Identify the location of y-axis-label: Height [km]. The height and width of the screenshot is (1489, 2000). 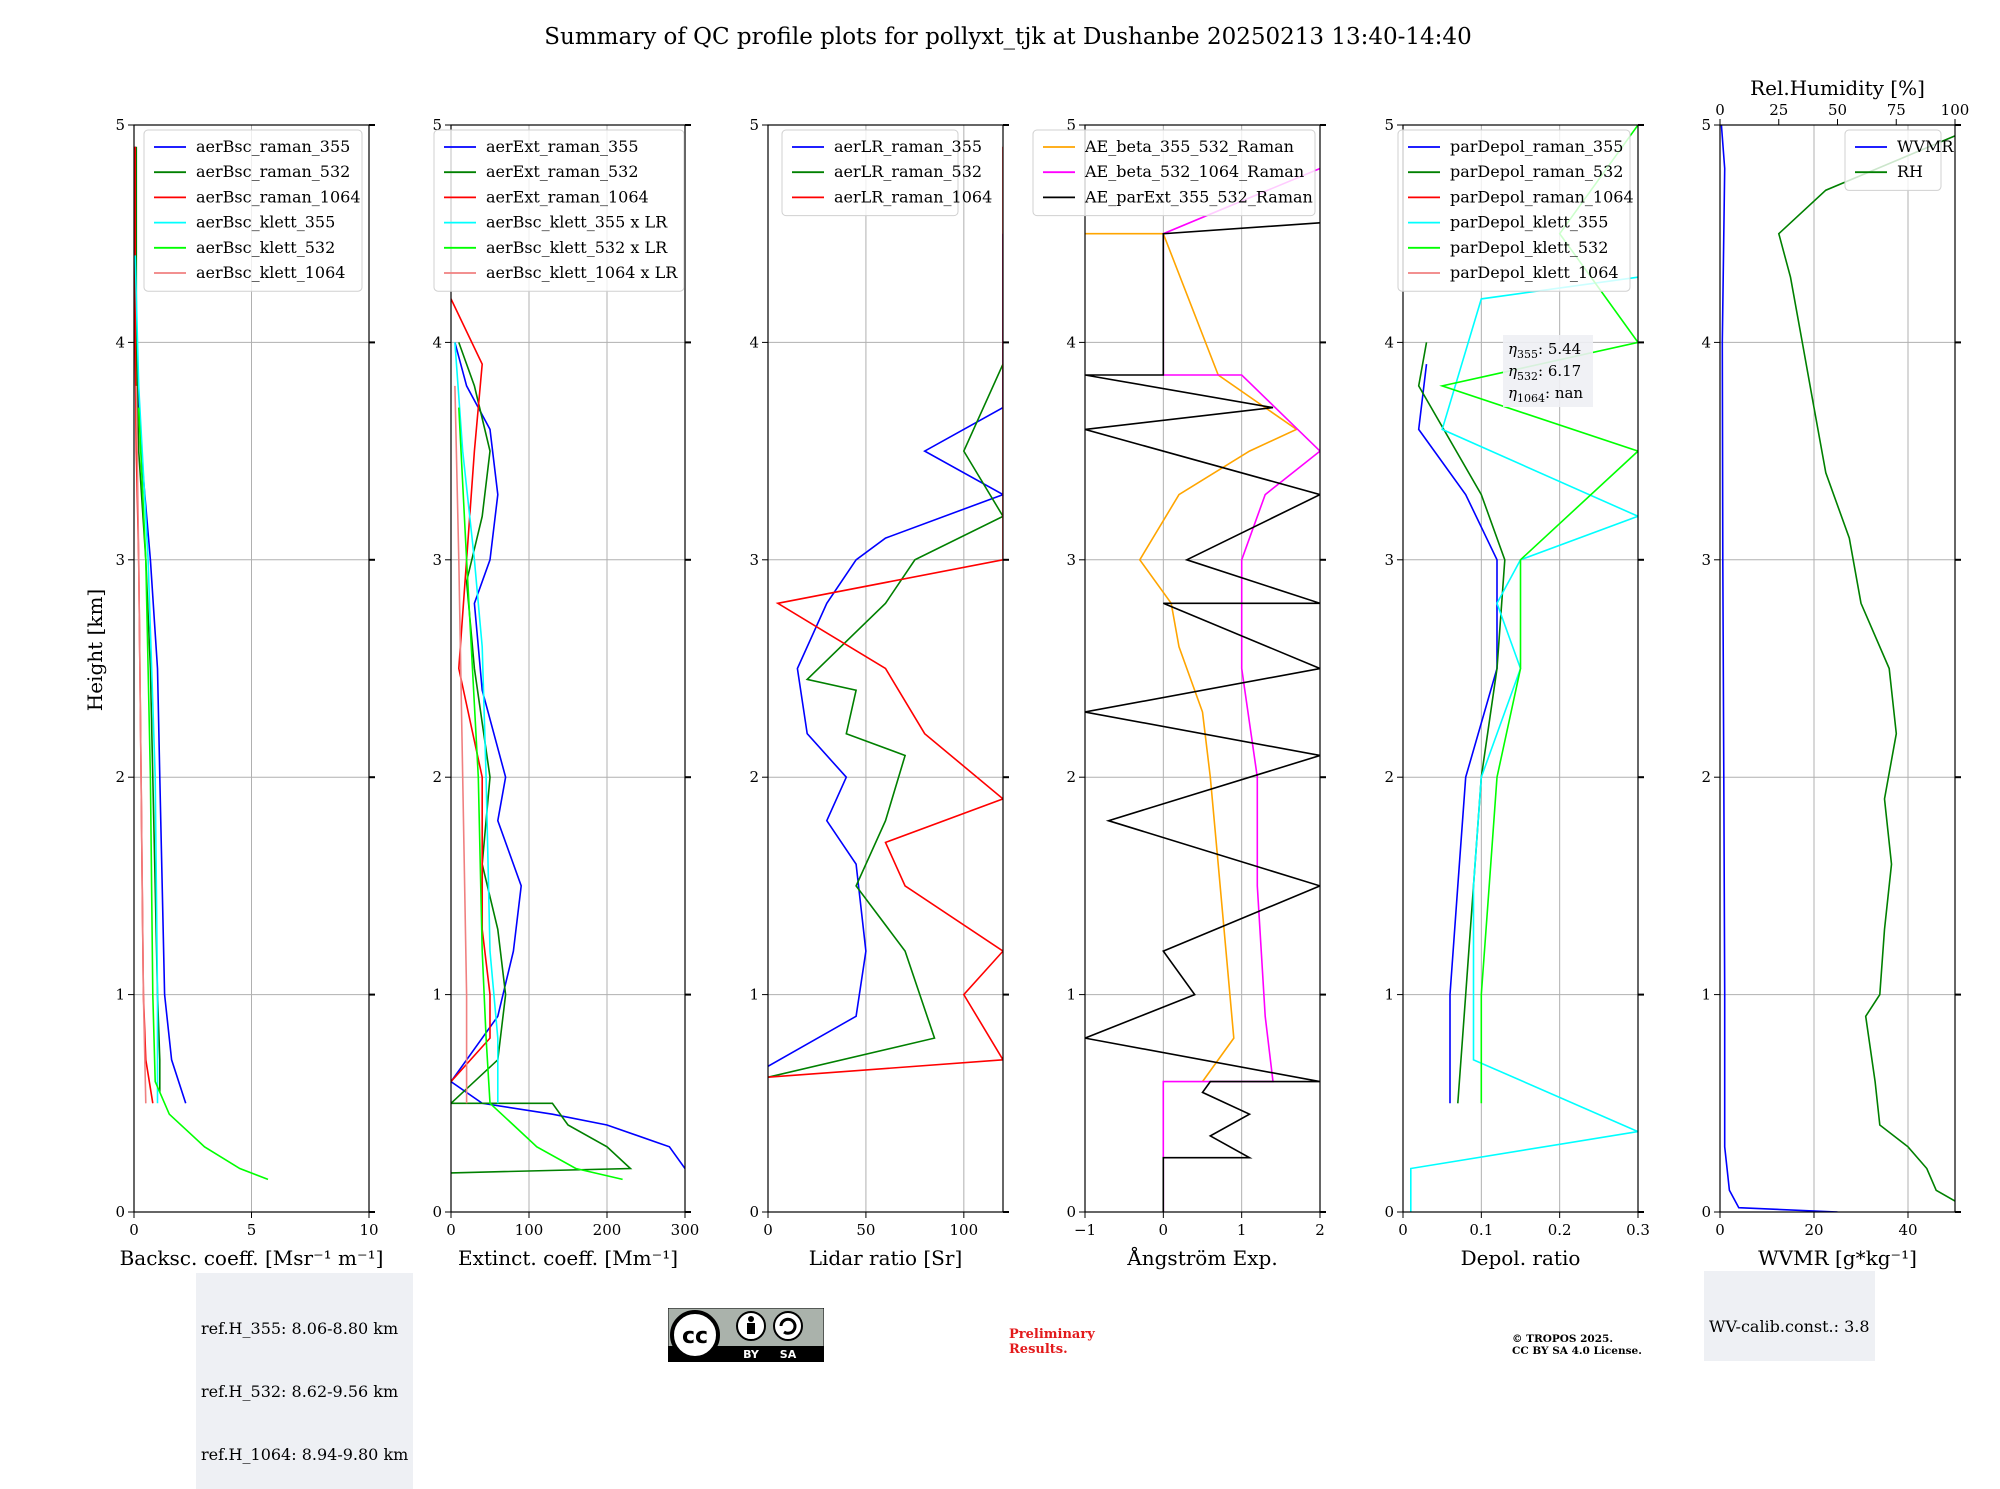
(95, 650).